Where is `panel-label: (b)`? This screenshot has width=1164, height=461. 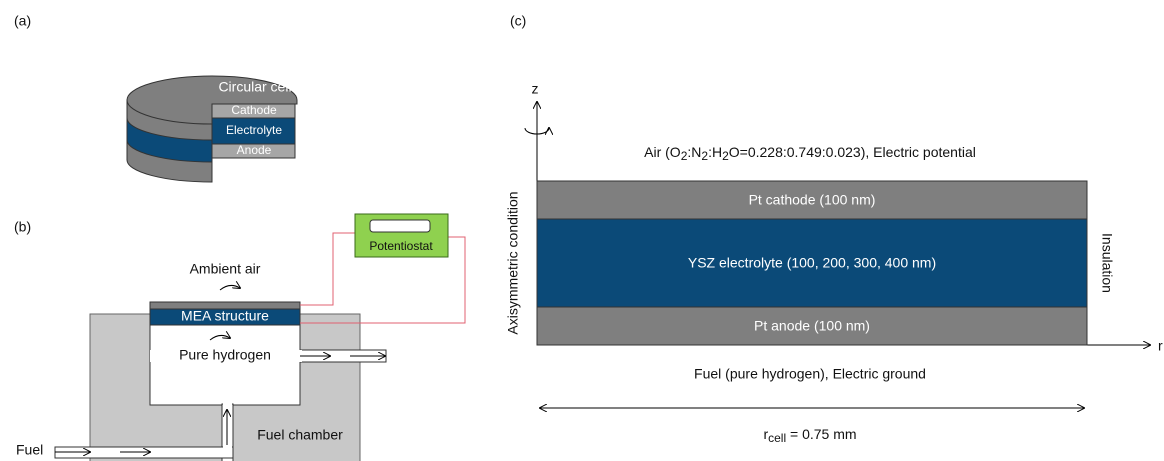 panel-label: (b) is located at coordinates (22, 227).